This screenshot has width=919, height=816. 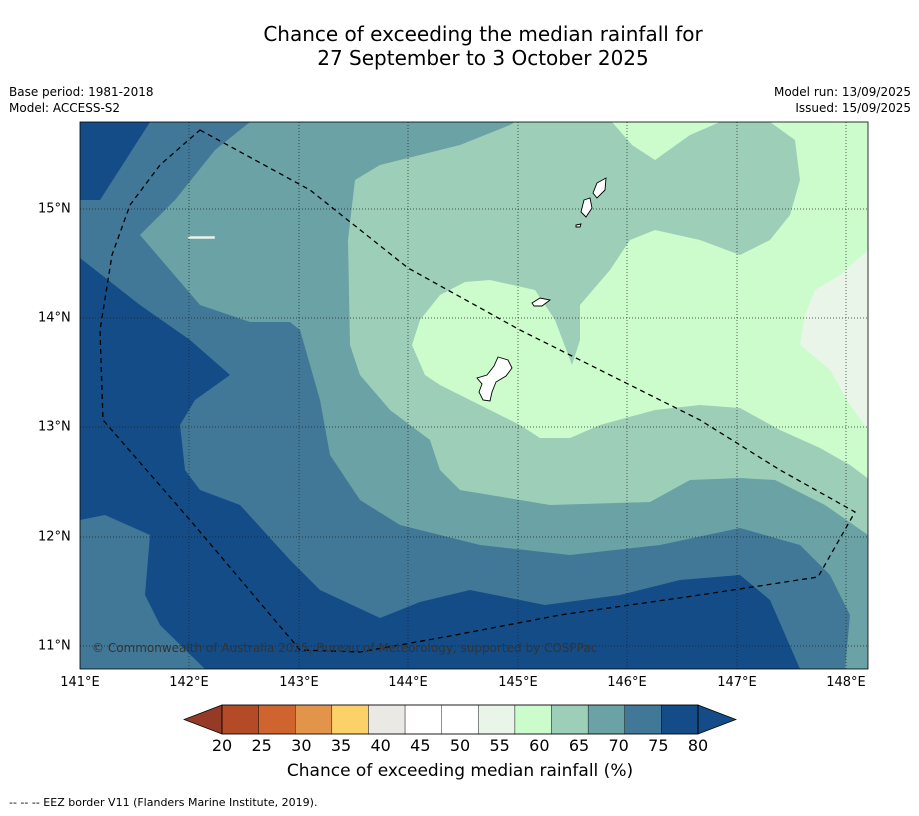 What do you see at coordinates (341, 745) in the screenshot?
I see `colorbar-tick-label: 35` at bounding box center [341, 745].